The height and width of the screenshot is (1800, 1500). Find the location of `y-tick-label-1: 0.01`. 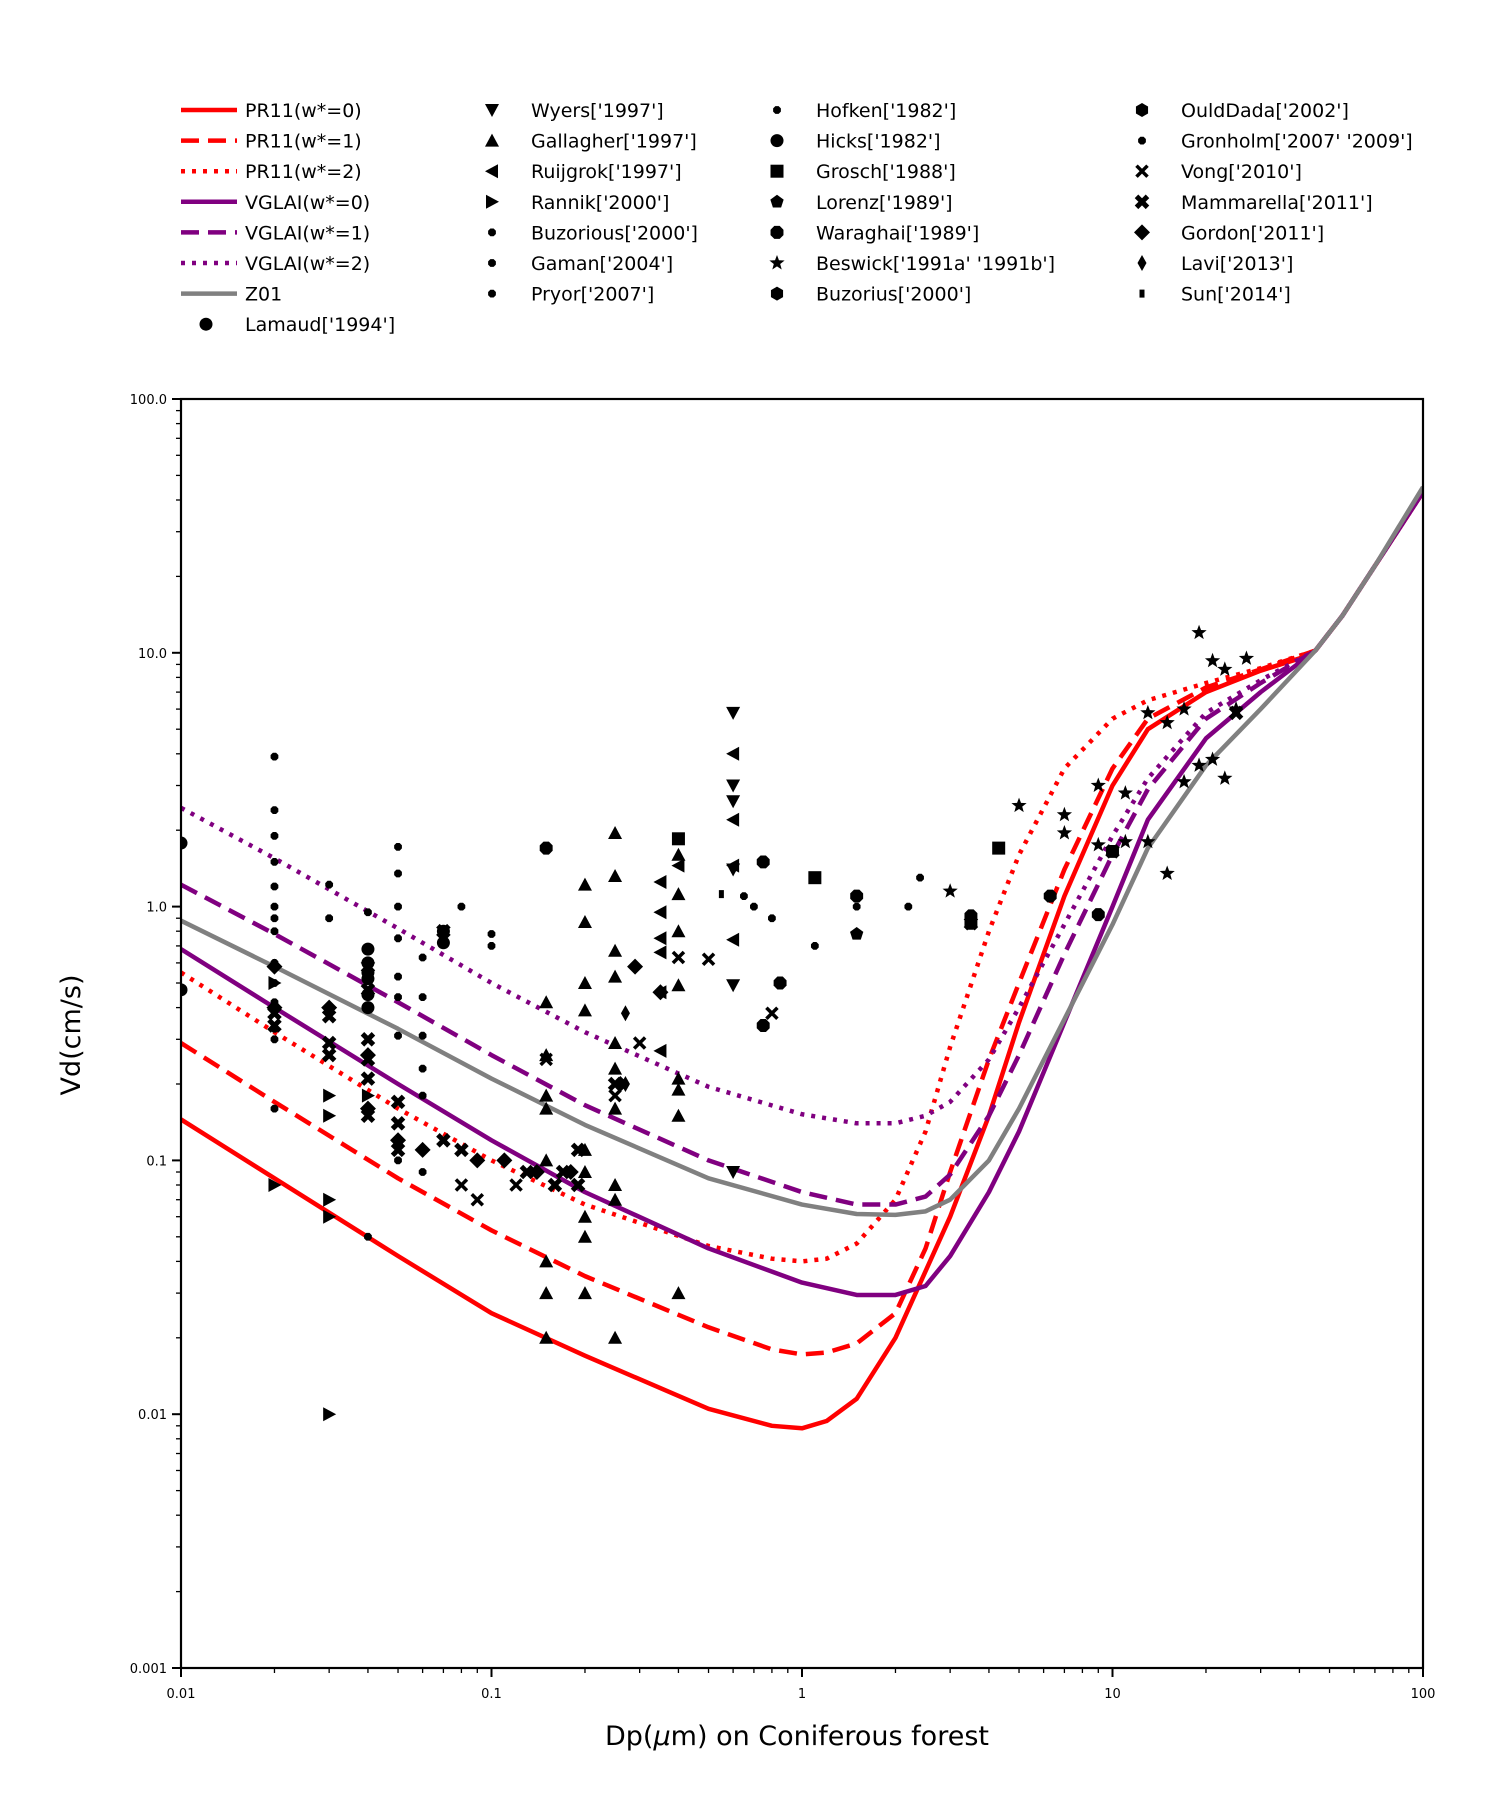

y-tick-label-1: 0.01 is located at coordinates (152, 1415).